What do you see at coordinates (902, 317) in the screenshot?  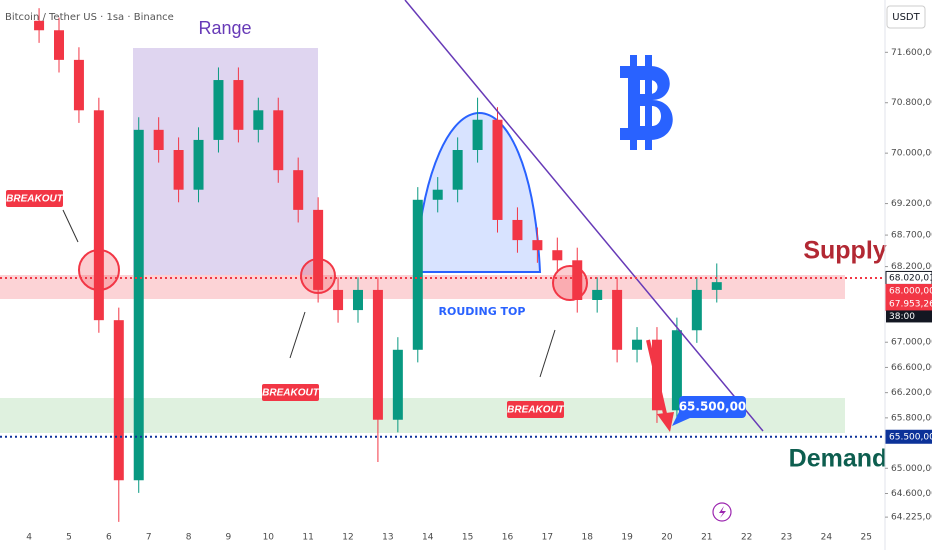 I see `countdown: 38:00` at bounding box center [902, 317].